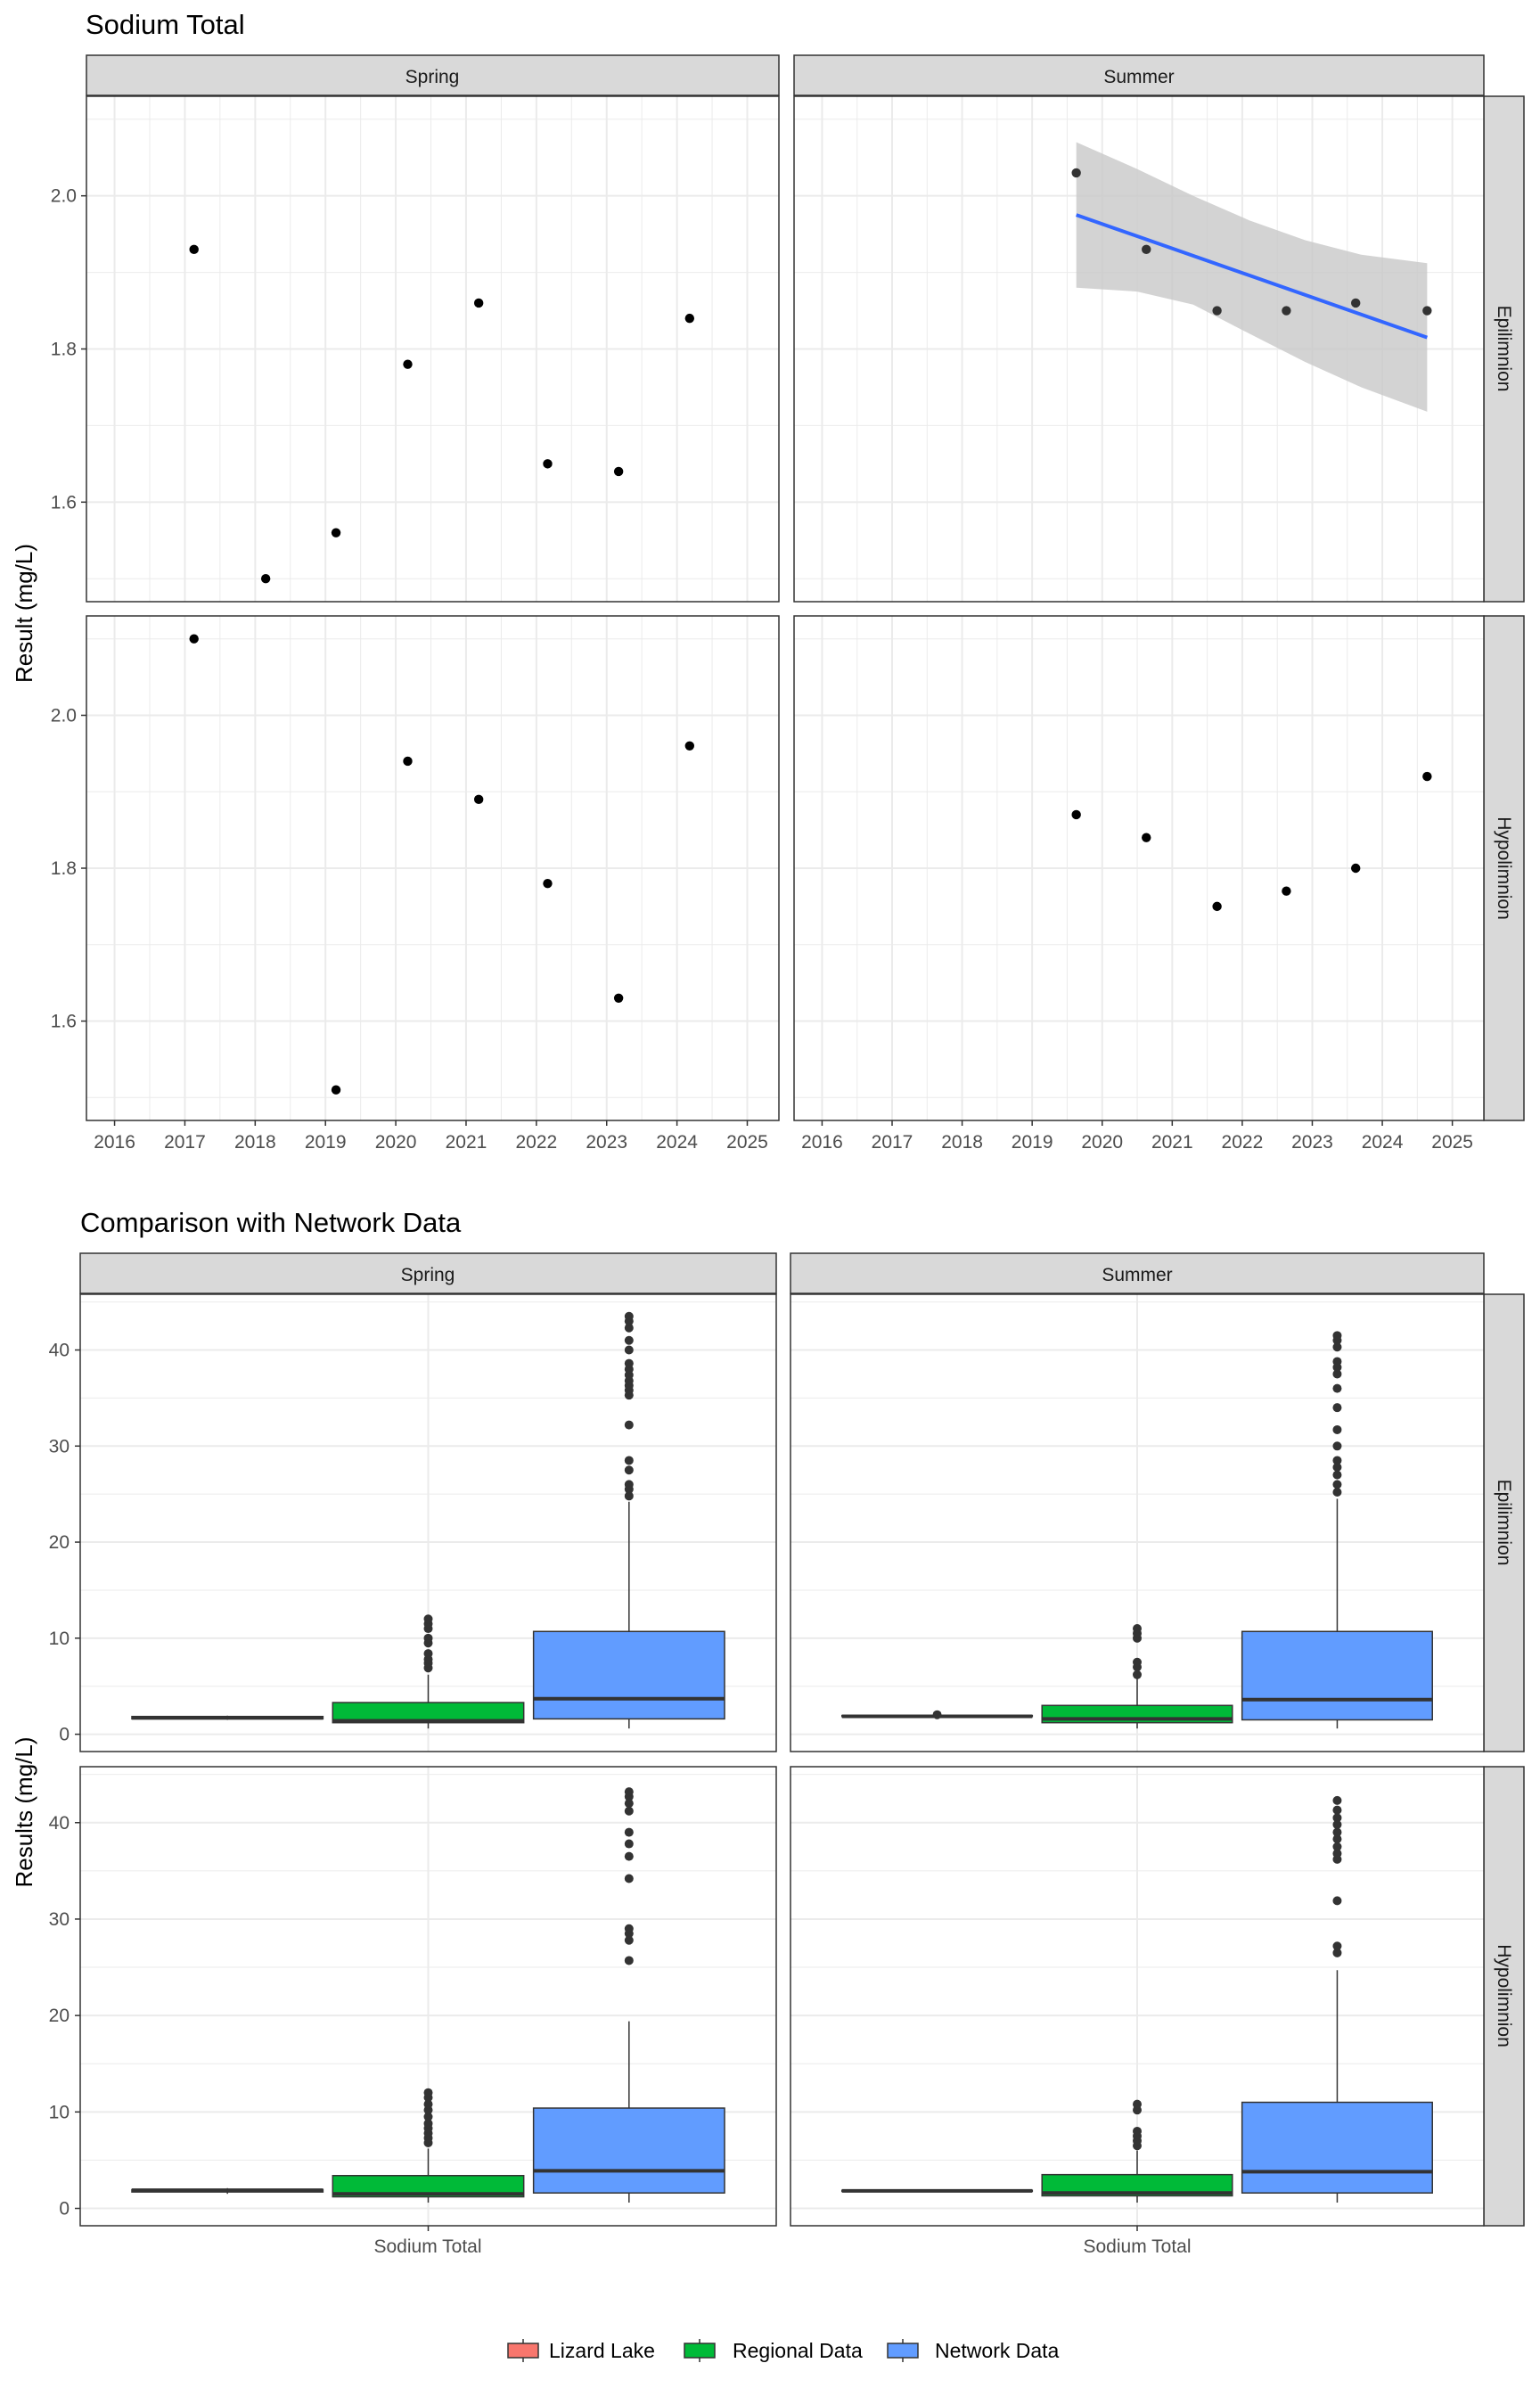 Image resolution: width=1540 pixels, height=2396 pixels. I want to click on y-tick-label: 0, so click(64, 2209).